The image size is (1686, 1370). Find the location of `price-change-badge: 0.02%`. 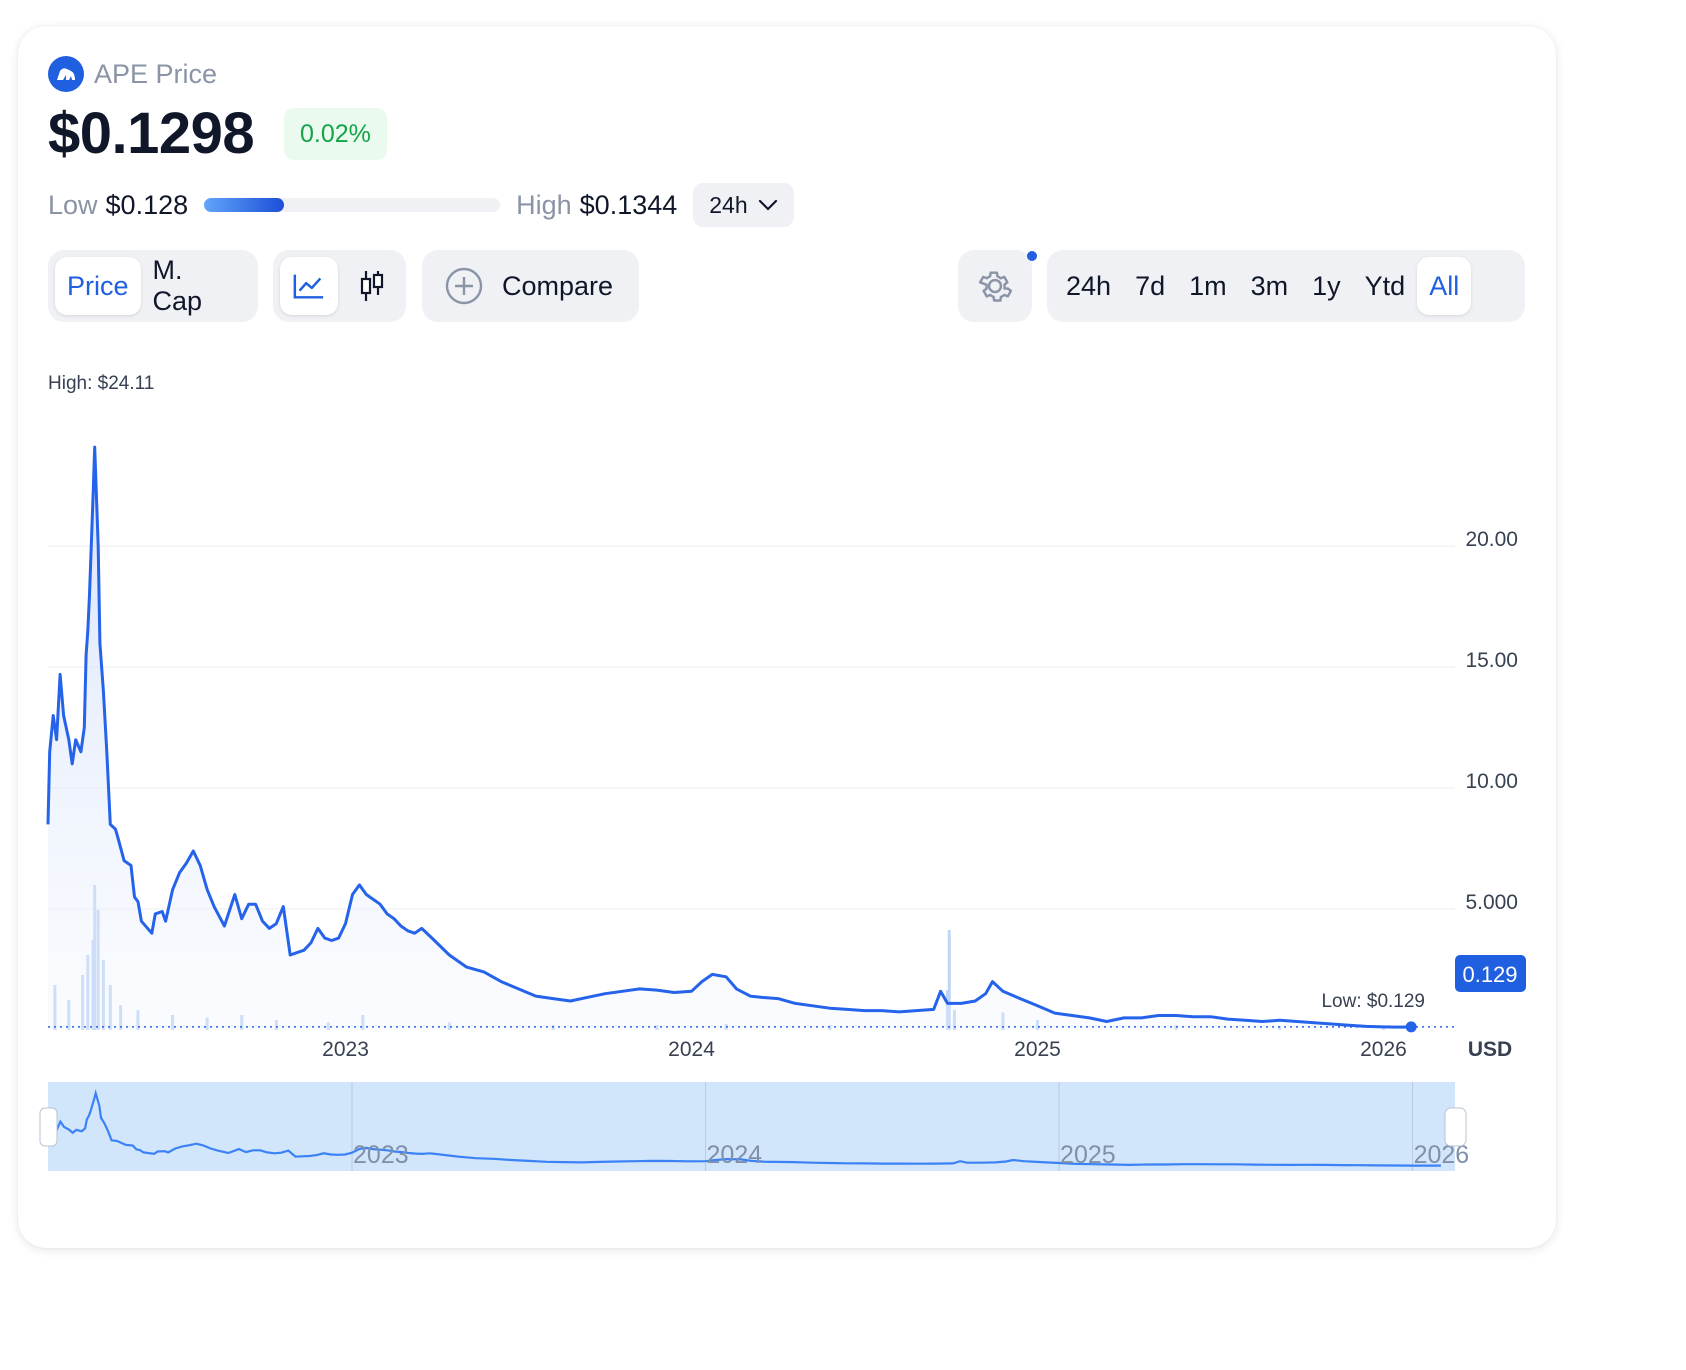

price-change-badge: 0.02% is located at coordinates (335, 134).